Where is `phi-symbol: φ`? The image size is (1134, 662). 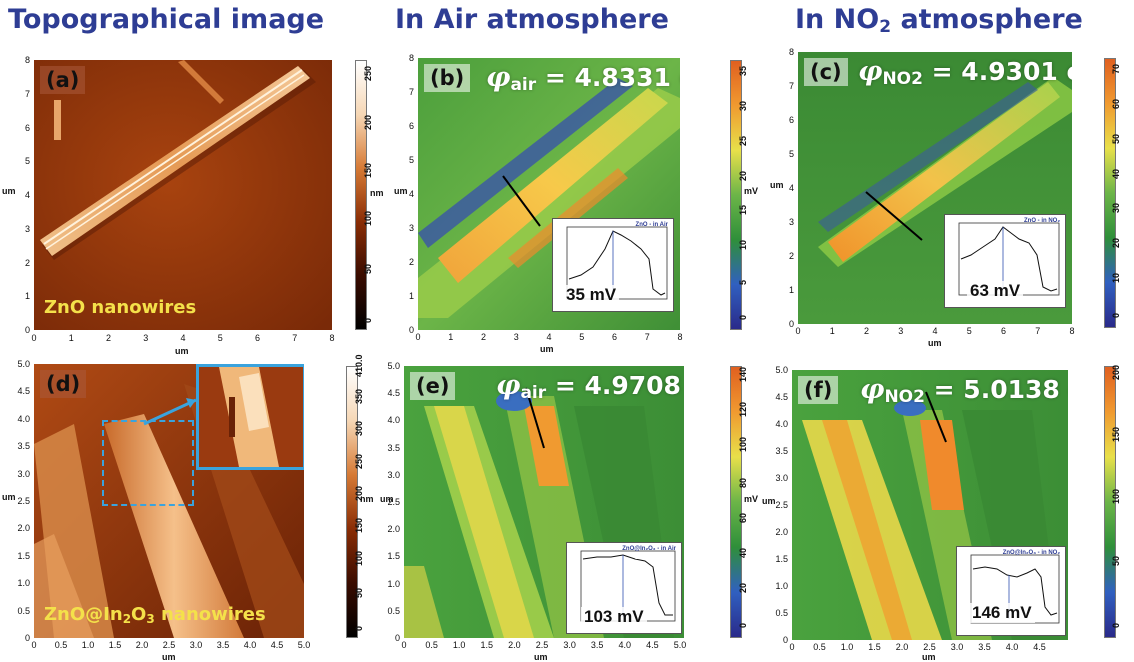
phi-symbol: φ is located at coordinates (870, 71).